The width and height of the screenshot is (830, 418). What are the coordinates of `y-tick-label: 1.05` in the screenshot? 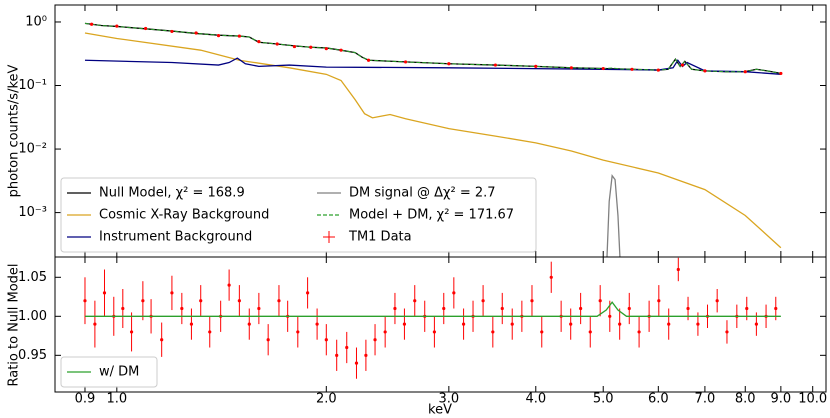 It's located at (32, 277).